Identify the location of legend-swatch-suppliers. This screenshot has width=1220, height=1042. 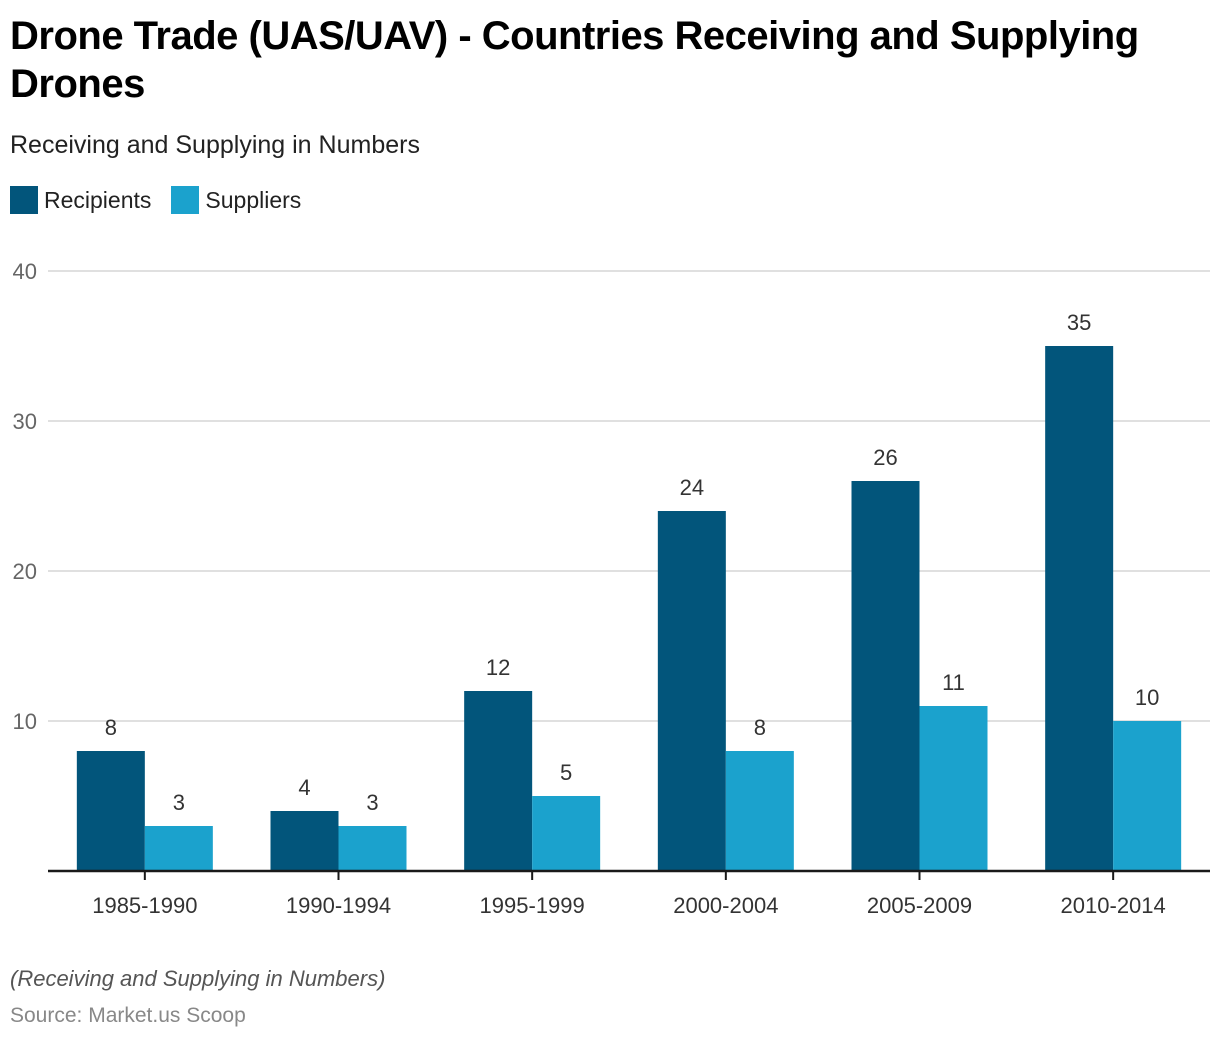
(185, 200).